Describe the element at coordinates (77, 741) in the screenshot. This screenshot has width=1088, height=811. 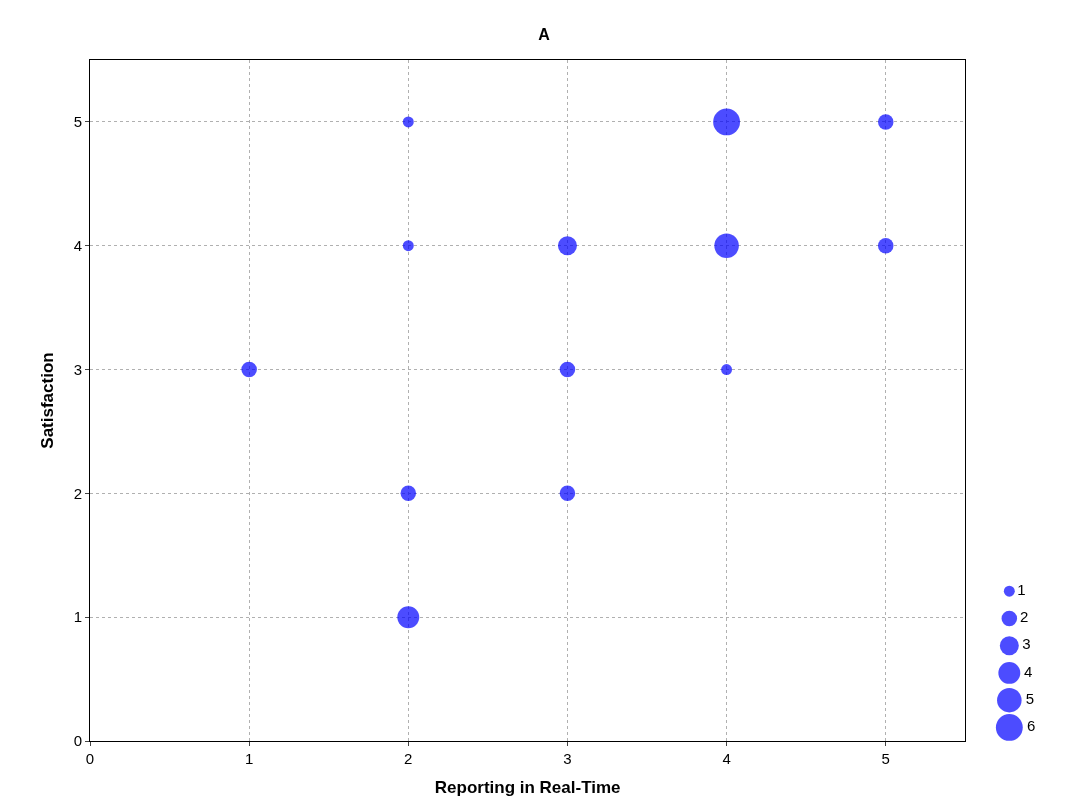
I see `y-tick-label: 0` at that location.